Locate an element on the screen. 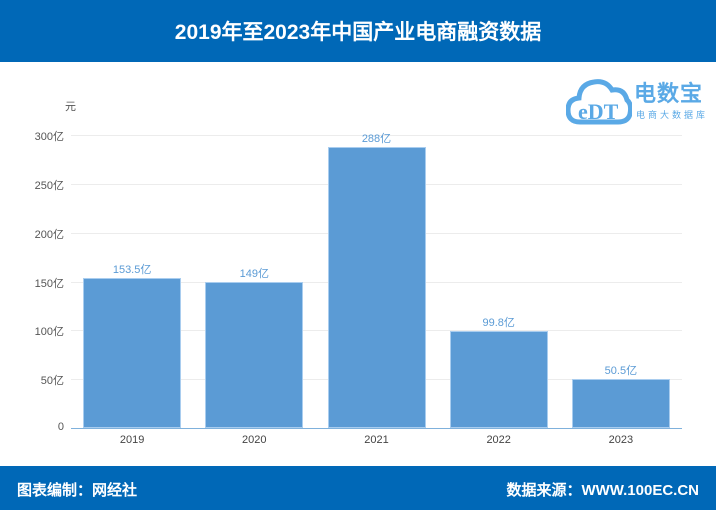  chart-title: 2019年至2023年中国产业电商融资数据 is located at coordinates (358, 32).